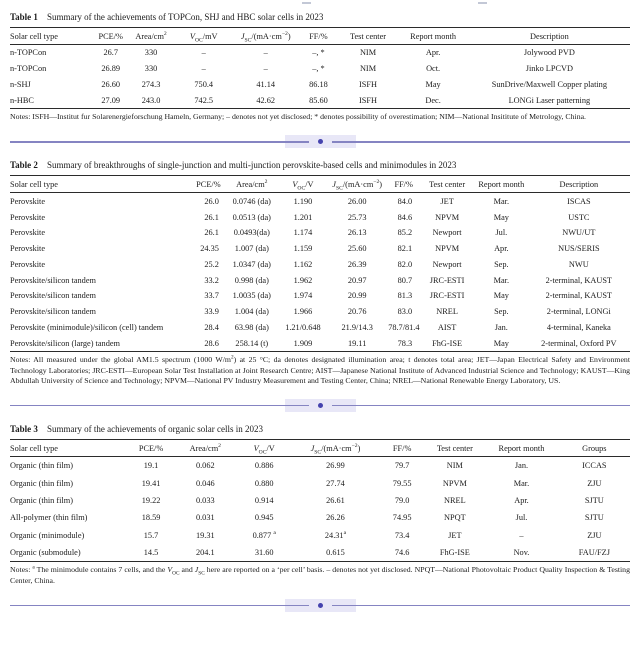 This screenshot has width=640, height=650. Describe the element at coordinates (49, 518) in the screenshot. I see `table-cell: All-polymer (thin film)` at that location.